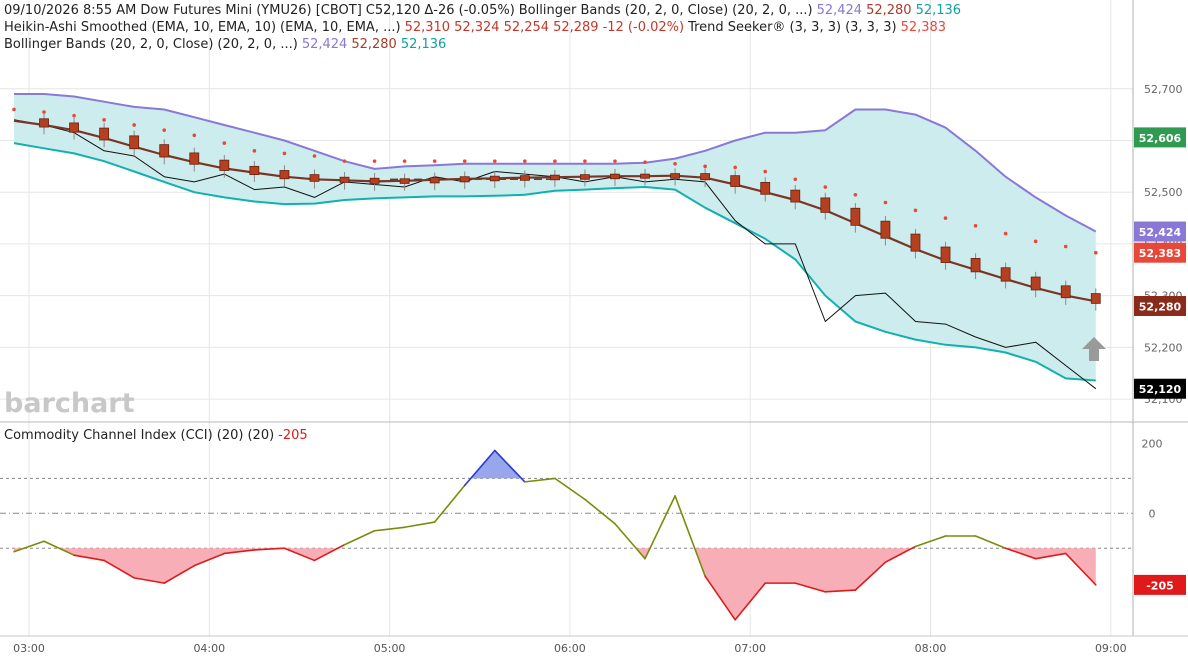 Image resolution: width=1188 pixels, height=665 pixels. What do you see at coordinates (124, 435) in the screenshot?
I see `cci-label: Commodity Channel Index (CCI) (20)` at bounding box center [124, 435].